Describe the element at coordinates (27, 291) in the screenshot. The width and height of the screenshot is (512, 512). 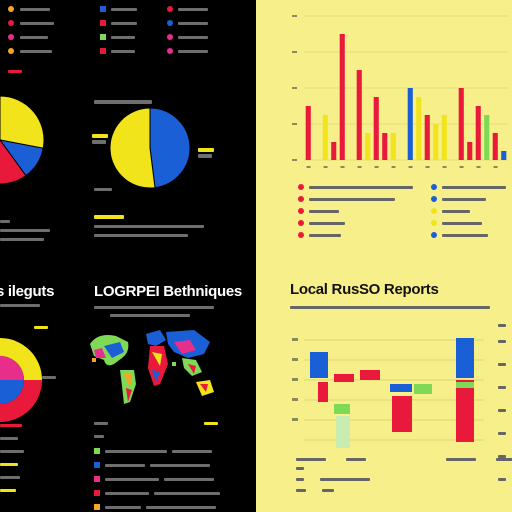
I see `heading-left: s ileguts` at that location.